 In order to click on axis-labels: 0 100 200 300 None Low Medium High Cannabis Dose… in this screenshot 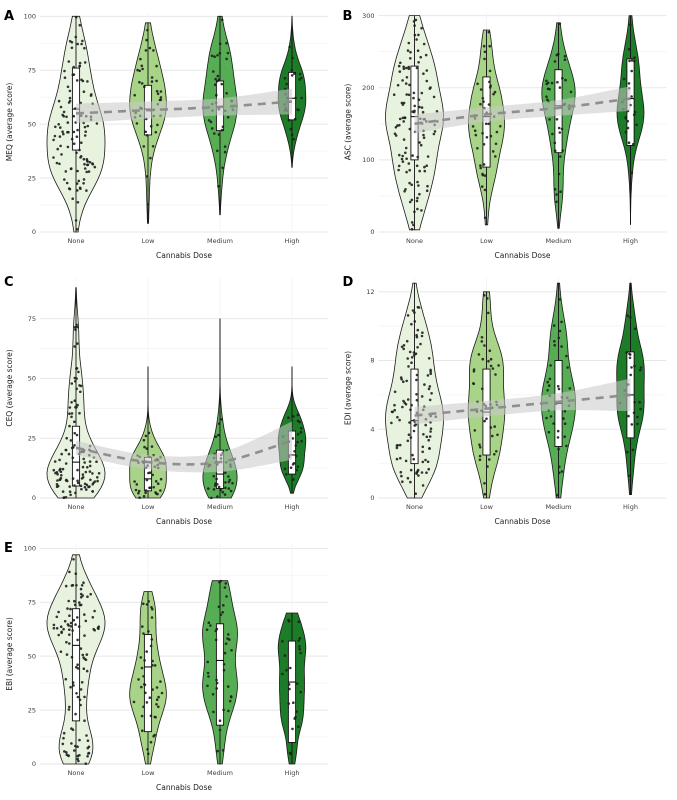, I will do `click(491, 136)`.